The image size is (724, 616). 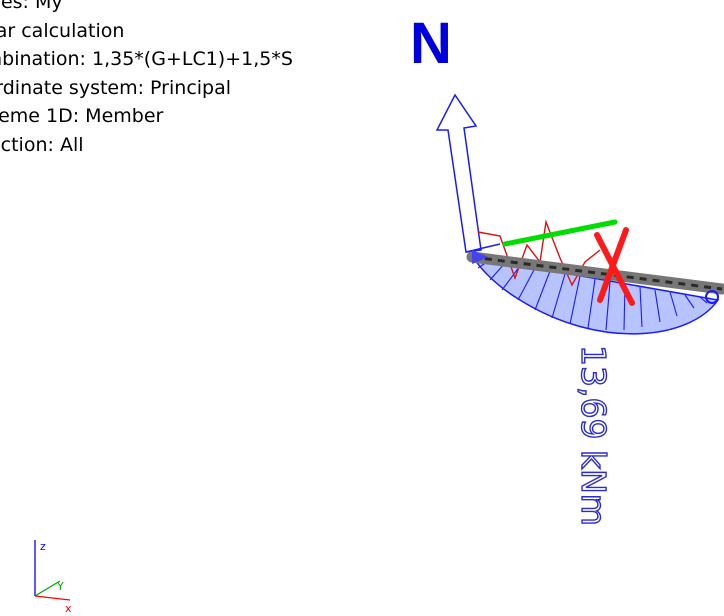 What do you see at coordinates (62, 30) in the screenshot?
I see `calculation-line: near calculation` at bounding box center [62, 30].